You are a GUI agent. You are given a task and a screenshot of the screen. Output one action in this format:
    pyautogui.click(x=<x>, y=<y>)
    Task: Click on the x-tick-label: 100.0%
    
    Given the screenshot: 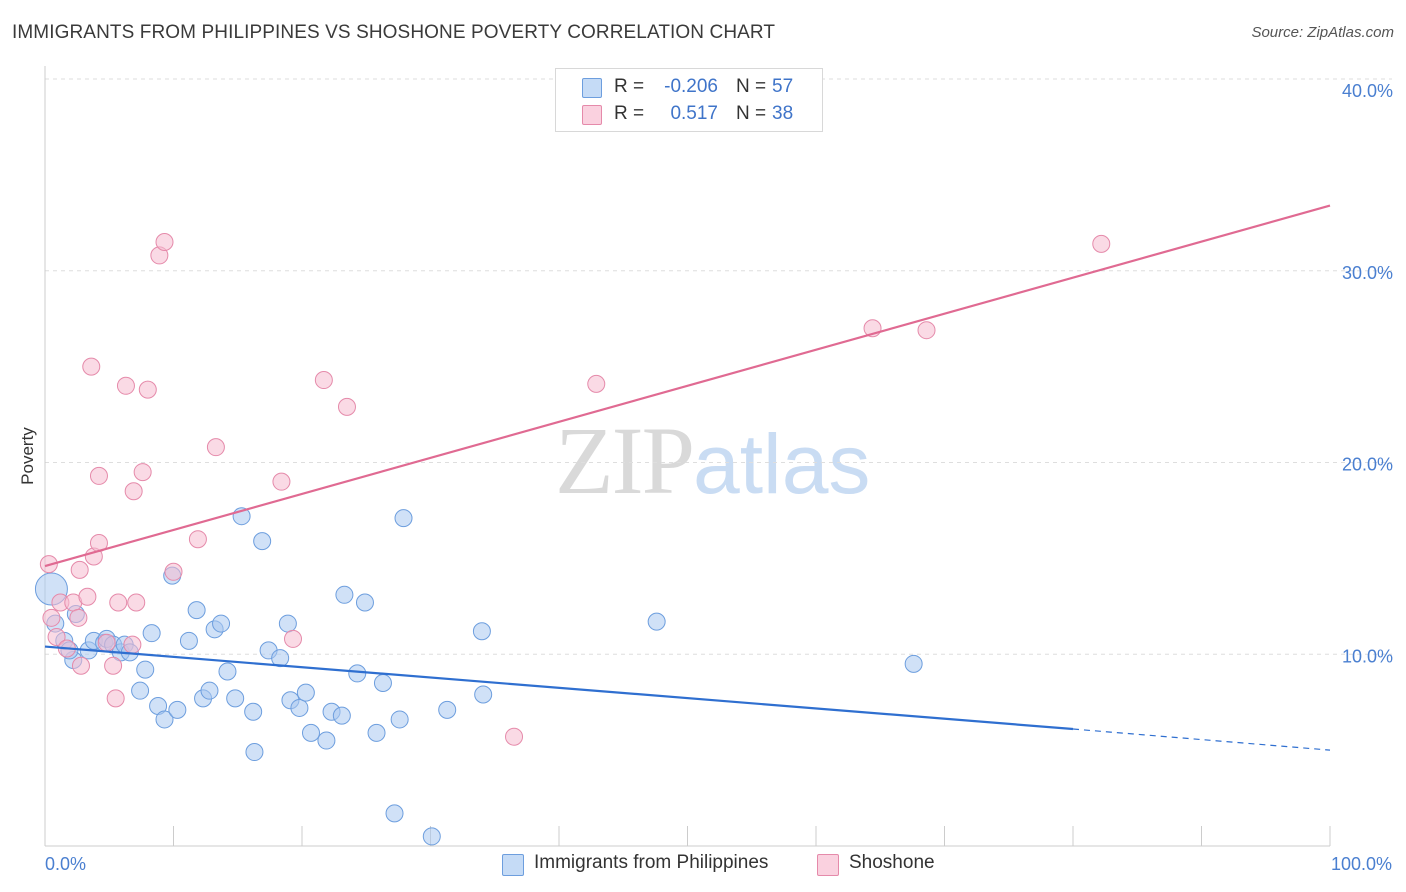 What is the action you would take?
    pyautogui.click(x=1361, y=864)
    